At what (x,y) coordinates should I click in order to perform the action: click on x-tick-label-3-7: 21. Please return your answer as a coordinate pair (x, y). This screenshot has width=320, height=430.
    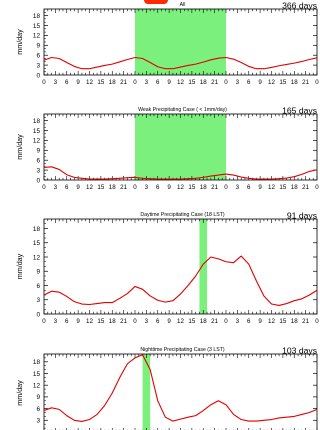
    Looking at the image, I should click on (123, 321).